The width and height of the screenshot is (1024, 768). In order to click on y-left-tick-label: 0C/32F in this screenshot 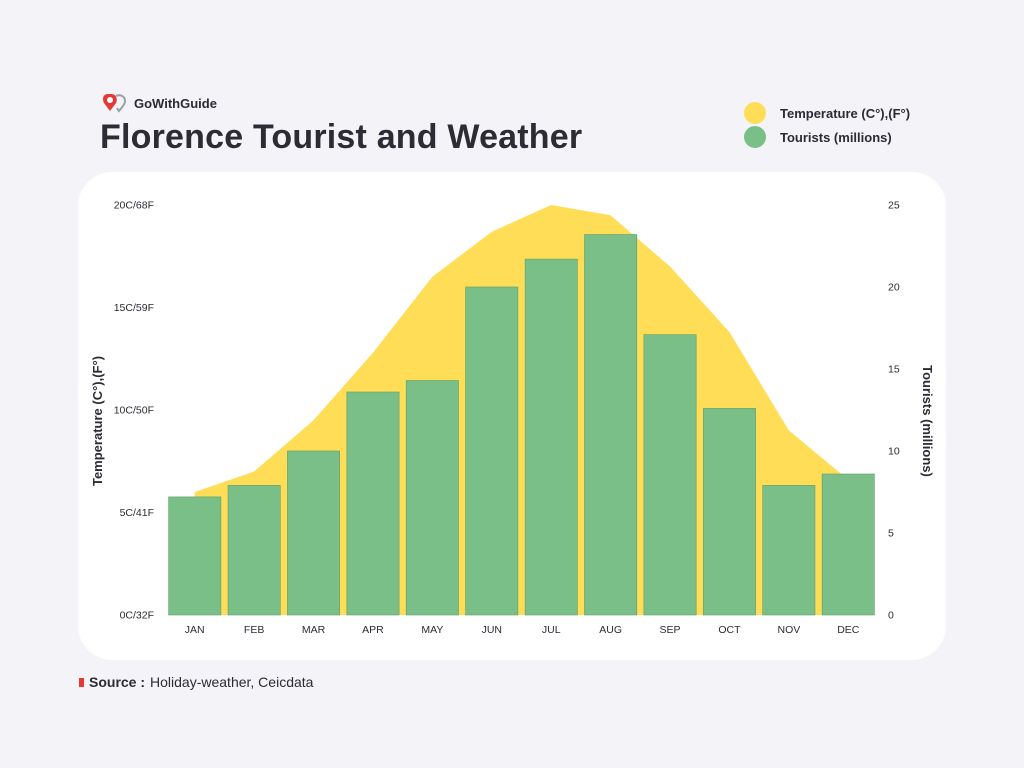, I will do `click(137, 616)`.